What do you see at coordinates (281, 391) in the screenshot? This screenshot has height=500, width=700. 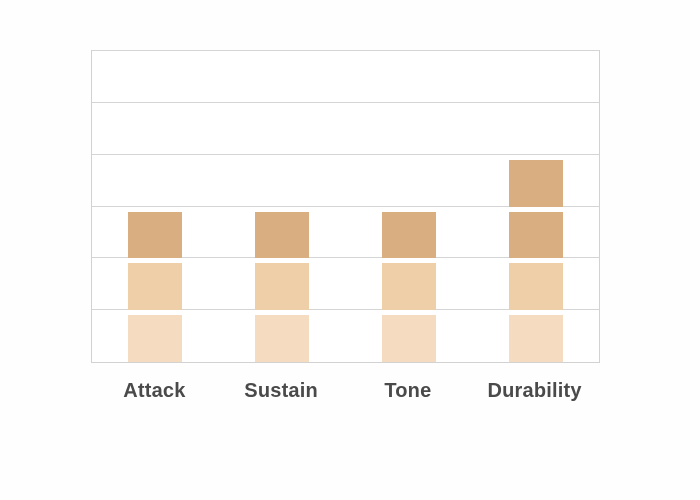 I see `category-label-sustain: Sustain` at bounding box center [281, 391].